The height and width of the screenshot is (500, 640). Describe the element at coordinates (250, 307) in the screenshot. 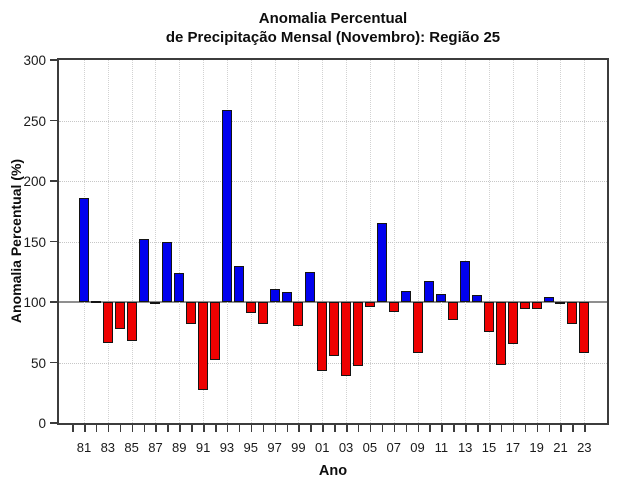

I see `bar-1995` at that location.